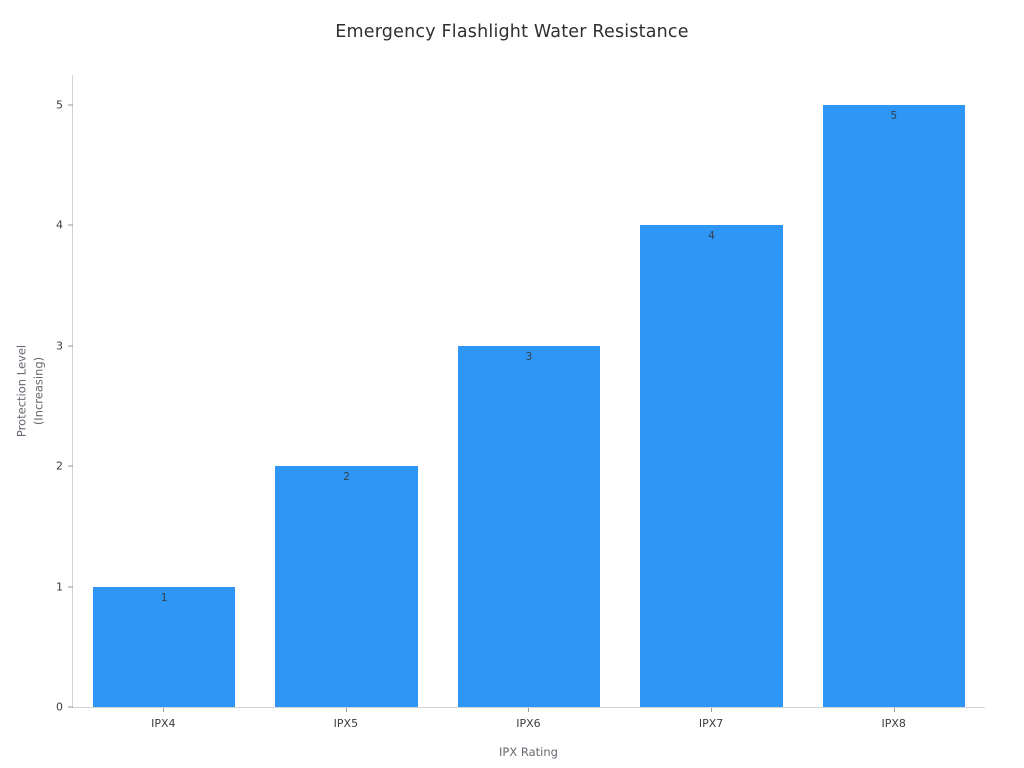 The width and height of the screenshot is (1024, 768). Describe the element at coordinates (711, 466) in the screenshot. I see `bar-ipx7: 4` at that location.